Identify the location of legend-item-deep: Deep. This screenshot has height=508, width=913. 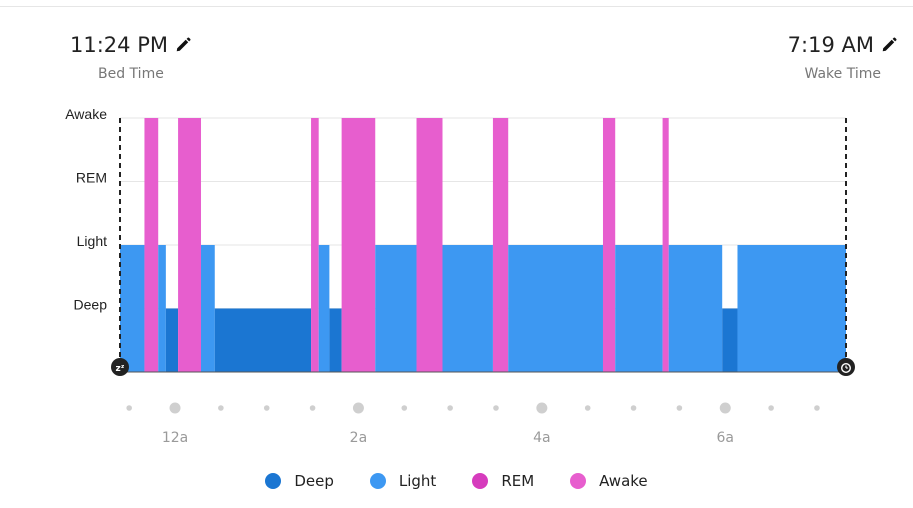
(299, 481).